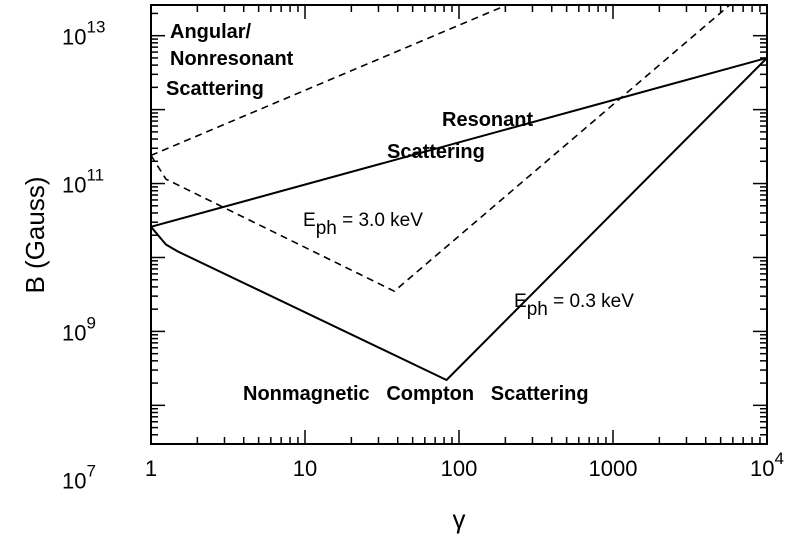 Image resolution: width=791 pixels, height=539 pixels. I want to click on x-tick-labels: 1 10 100 1000 10⁴, so click(464, 465).